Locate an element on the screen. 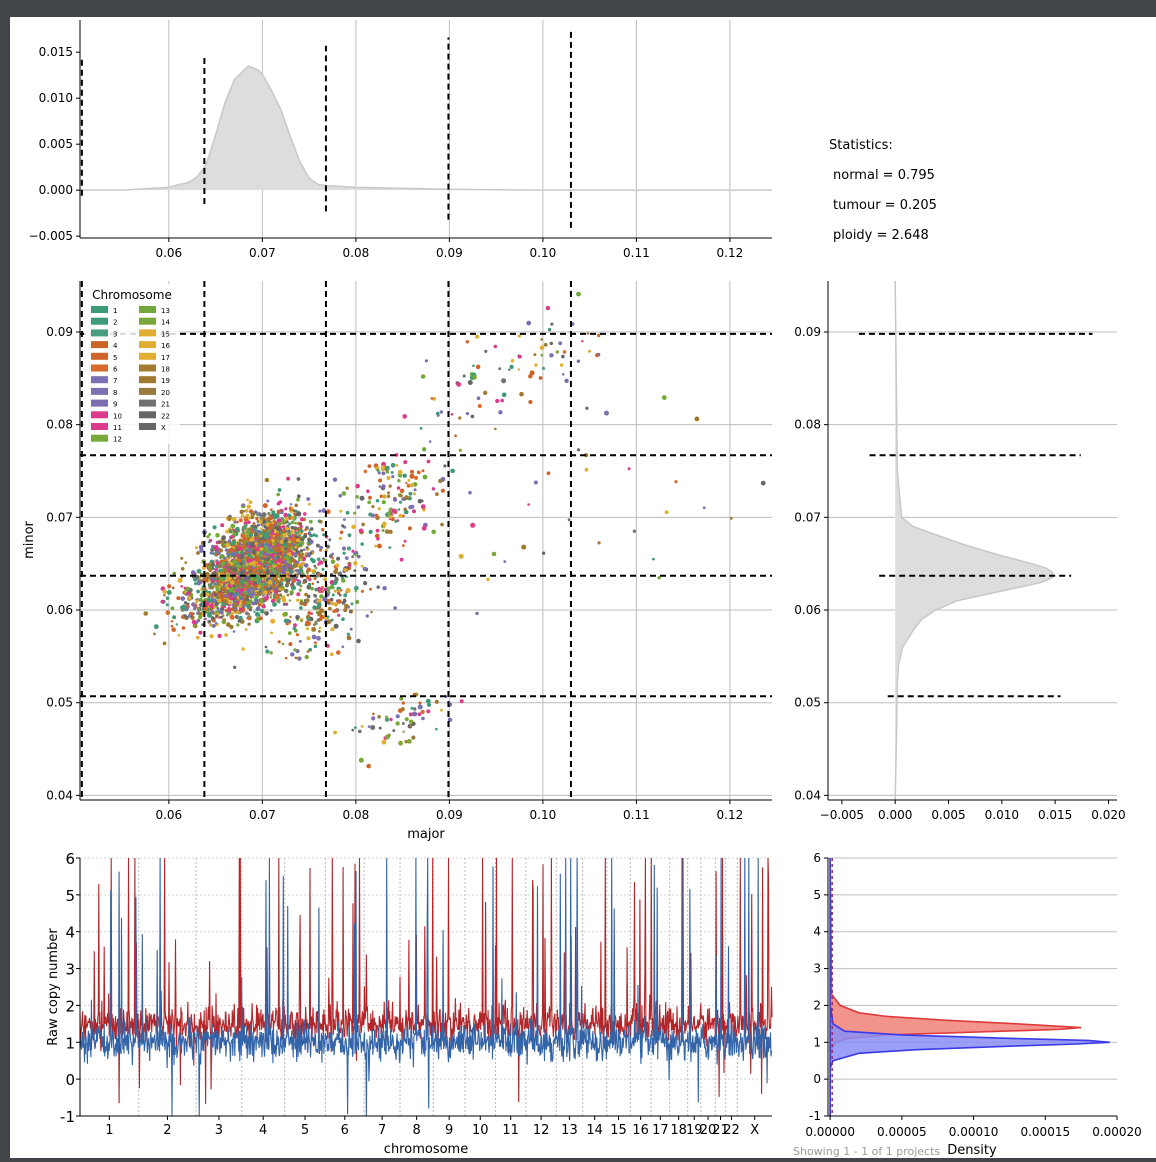  x-tick-label: 0.010 is located at coordinates (1002, 815).